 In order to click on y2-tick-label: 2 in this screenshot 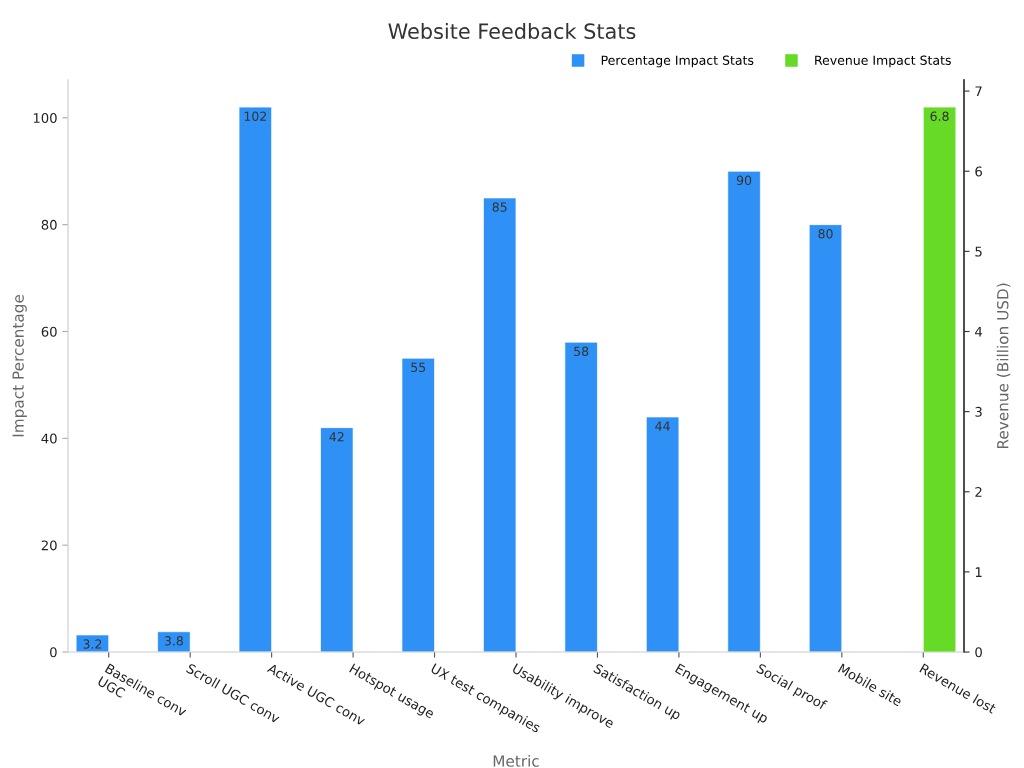, I will do `click(978, 491)`.